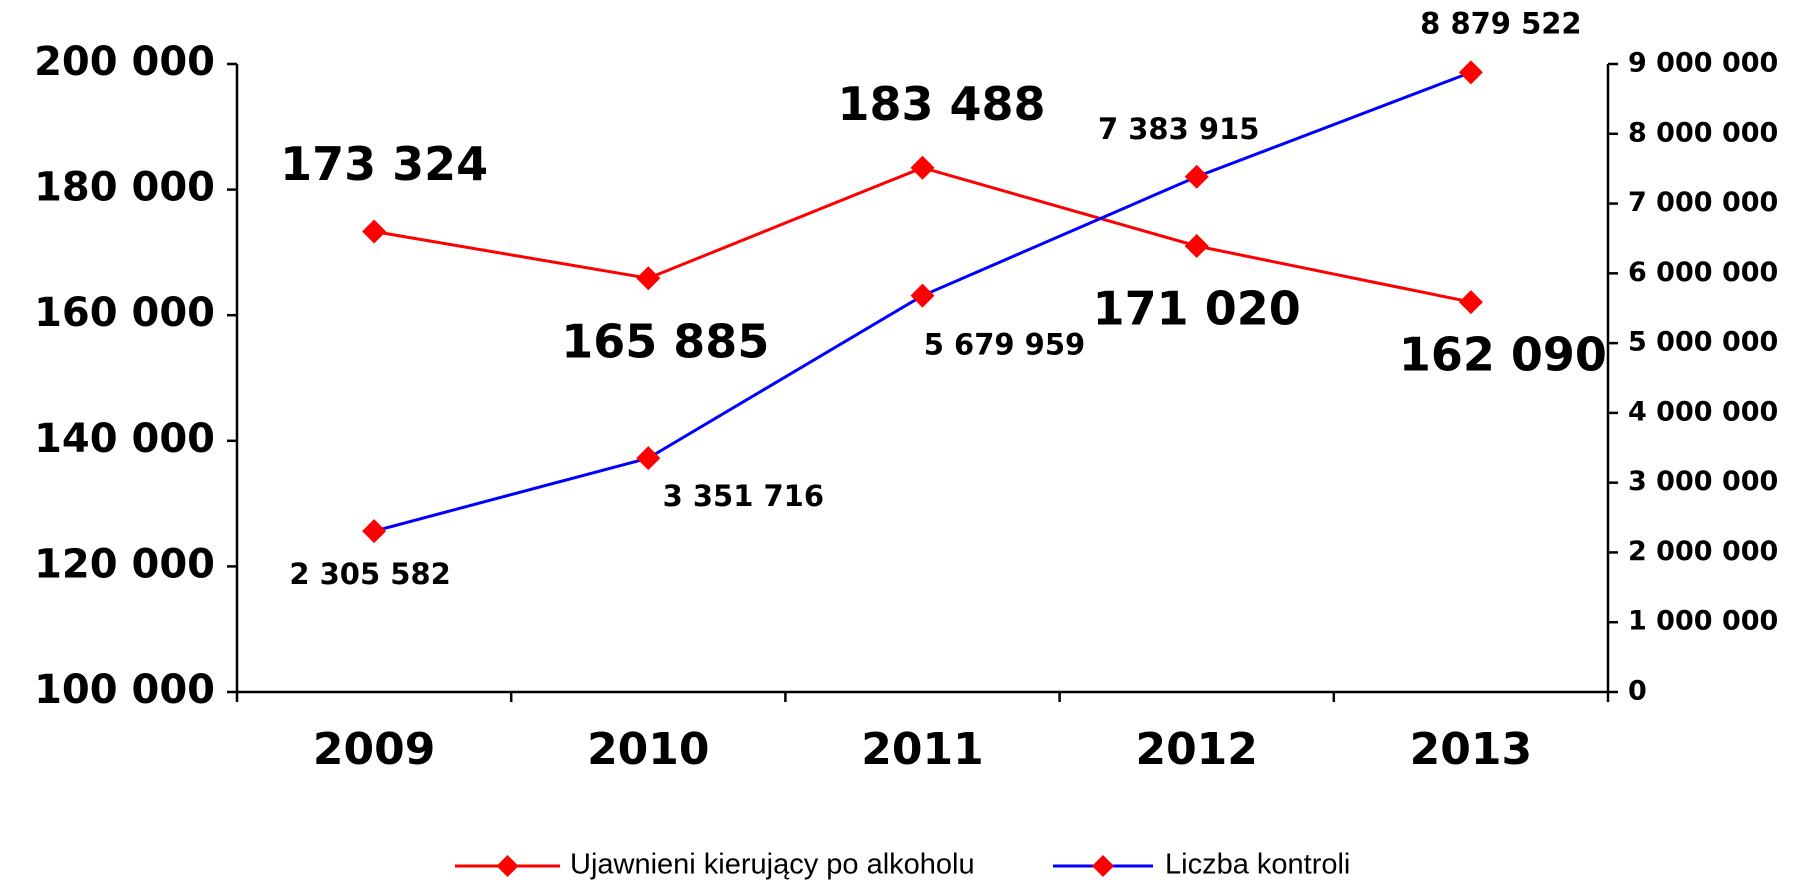 This screenshot has width=1805, height=883. I want to click on y-tick-label: 140 000, so click(124, 439).